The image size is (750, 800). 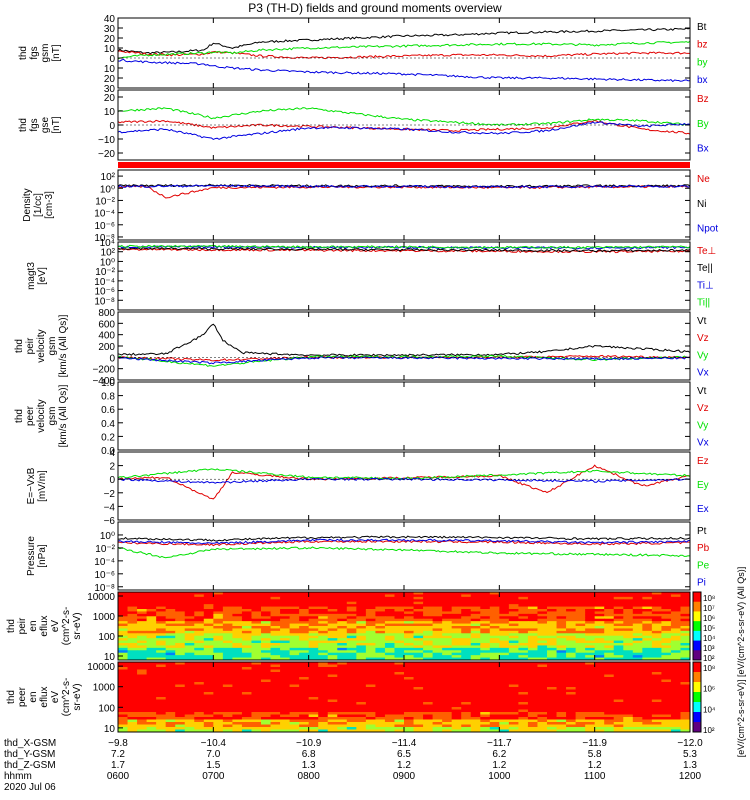 I want to click on y-tick-label: 200, so click(x=106, y=347).